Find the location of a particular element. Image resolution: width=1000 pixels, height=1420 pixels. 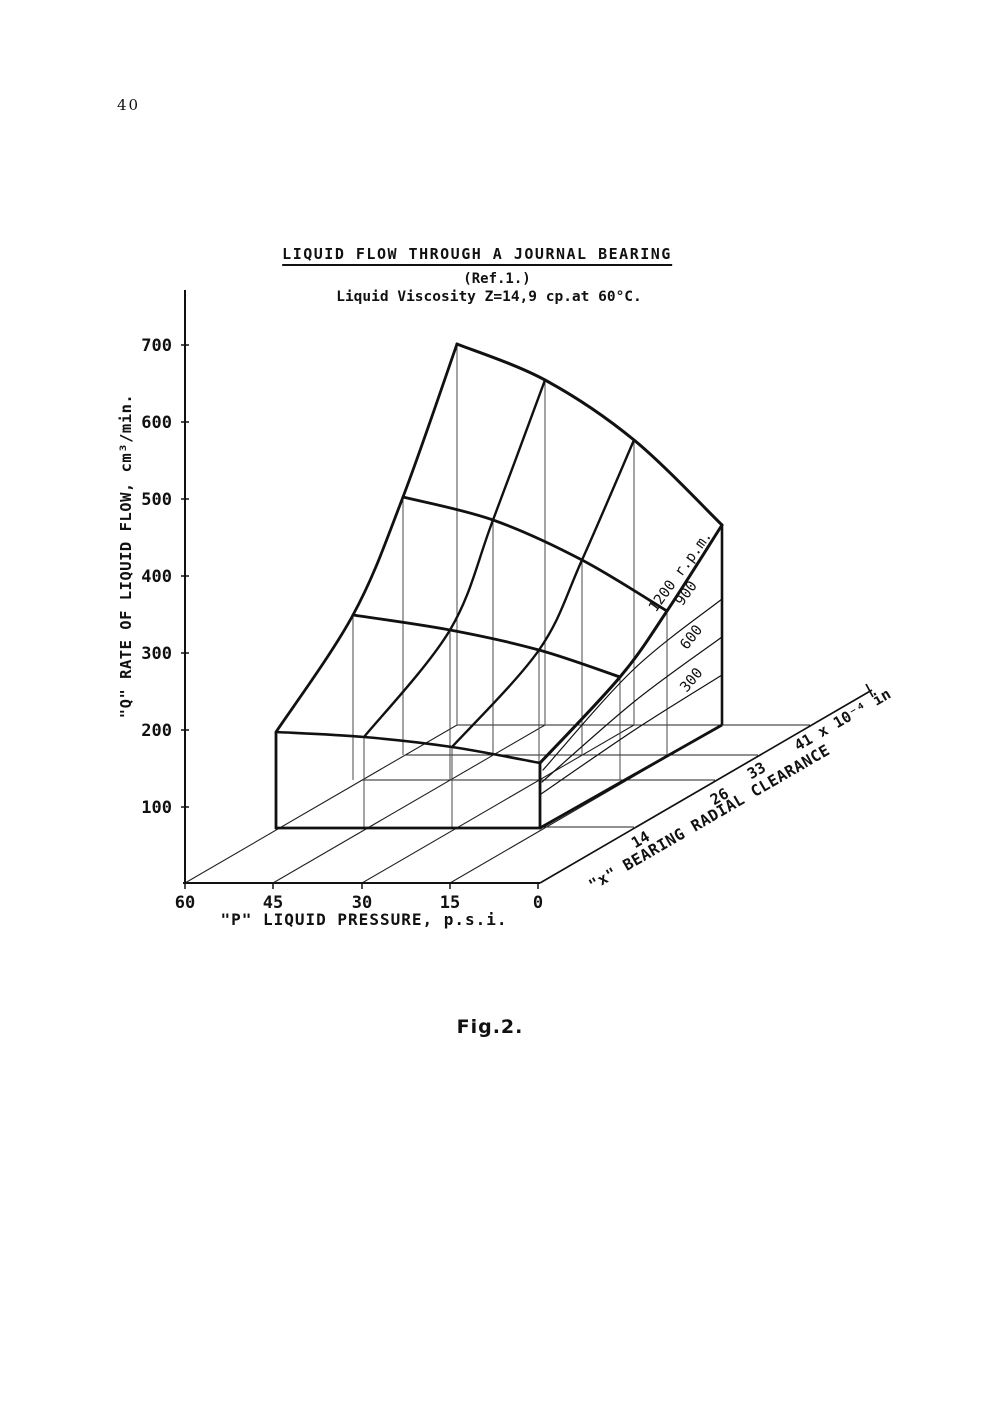

x-tick-label: 0 is located at coordinates (538, 903).